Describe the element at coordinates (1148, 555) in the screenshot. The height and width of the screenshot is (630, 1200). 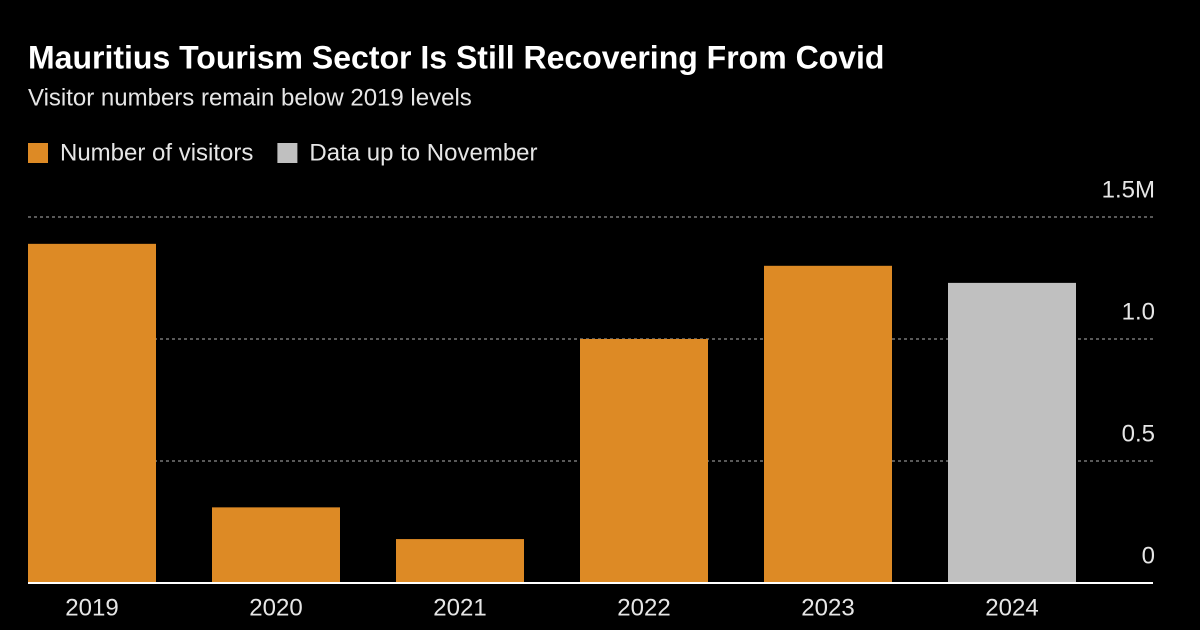
I see `y-tick-label: 0` at that location.